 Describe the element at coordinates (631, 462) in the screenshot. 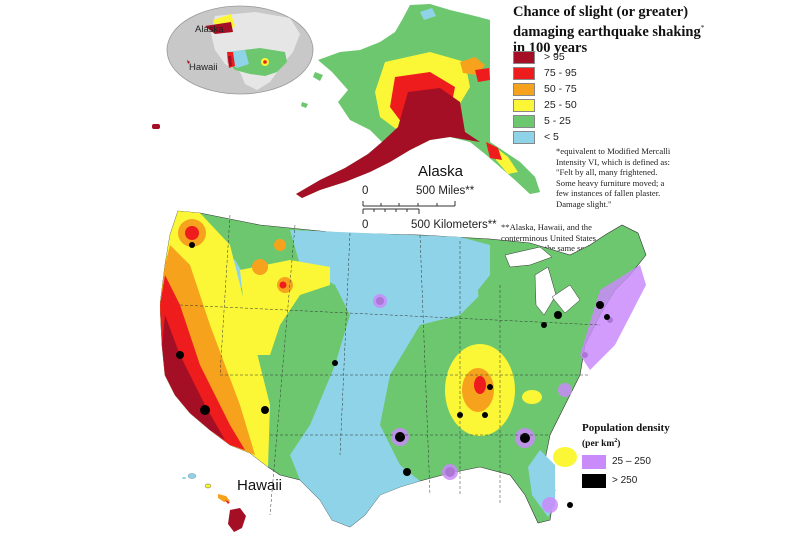

I see `population-label: 25 – 250` at that location.